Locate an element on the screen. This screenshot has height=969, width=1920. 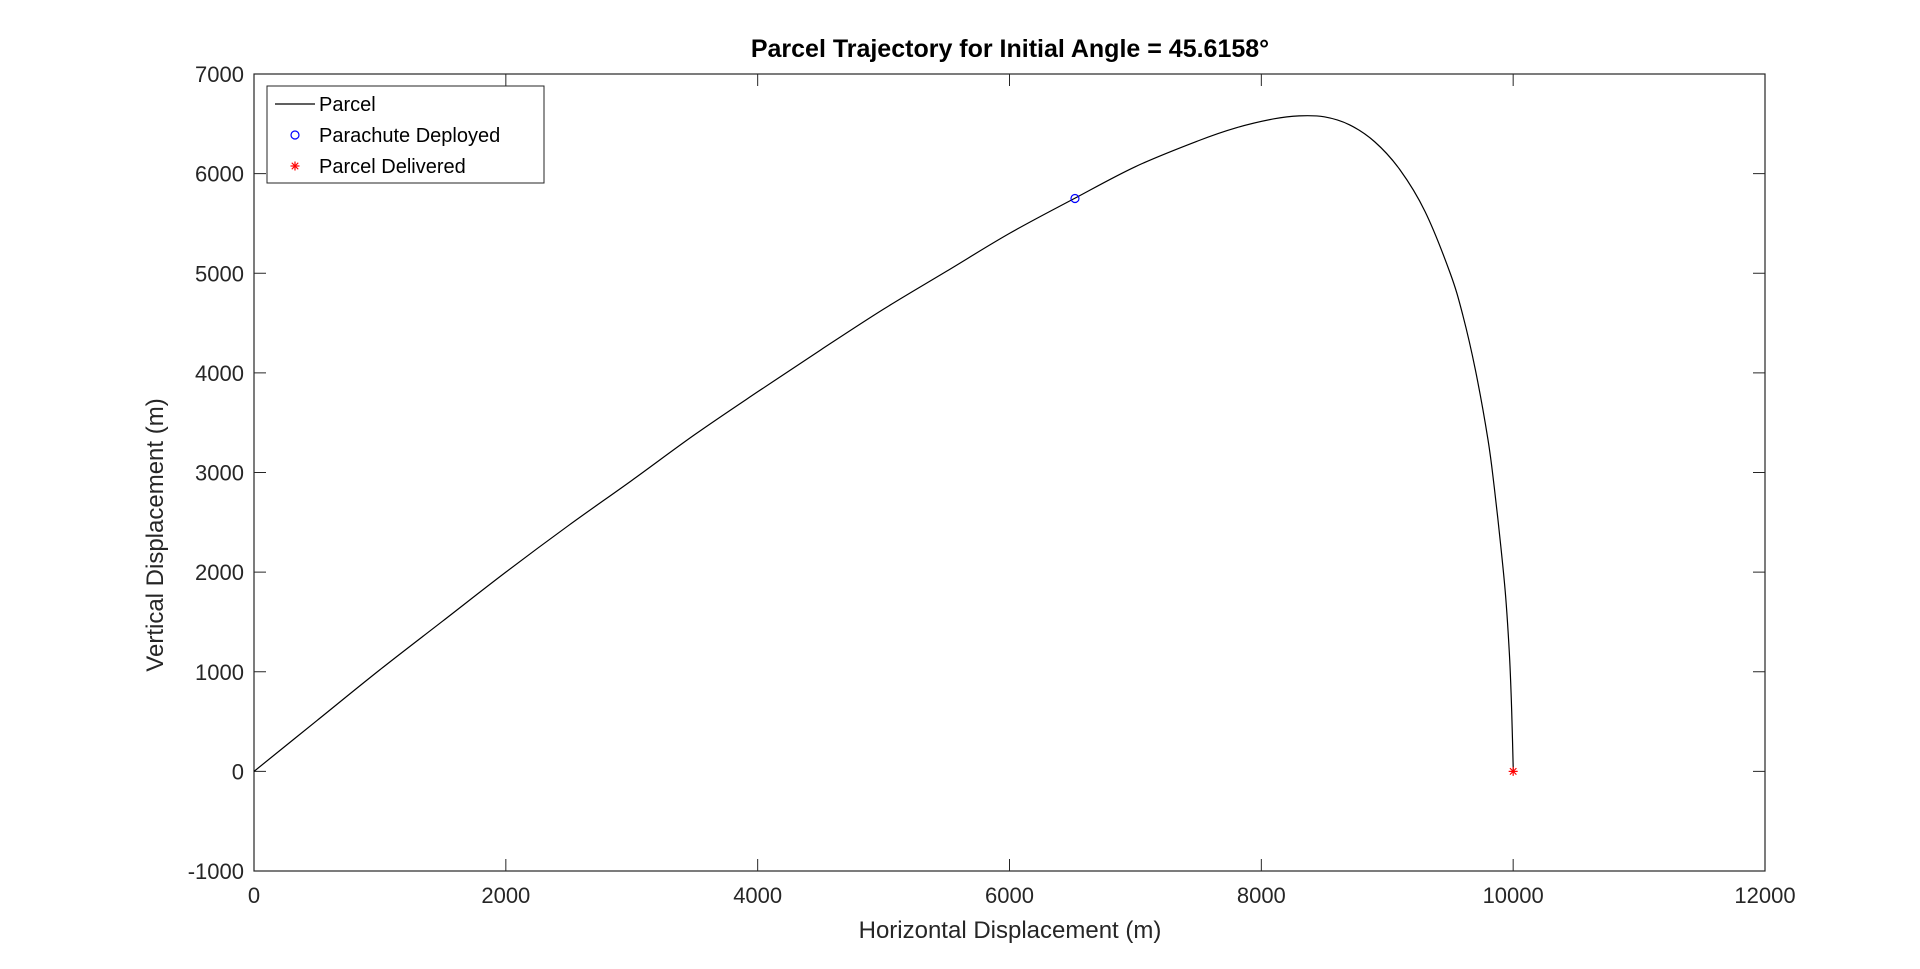
x-tick-label: 6000 is located at coordinates (1009, 895).